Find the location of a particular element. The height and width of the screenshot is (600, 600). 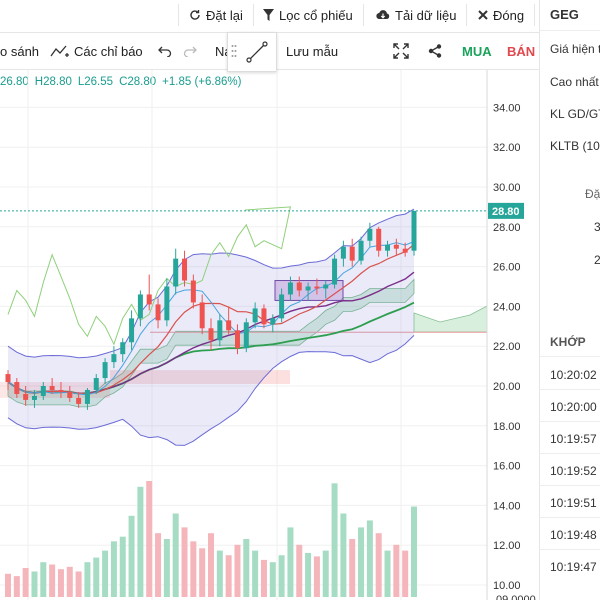

avg-volume-label: KLTB (10 is located at coordinates (575, 146).